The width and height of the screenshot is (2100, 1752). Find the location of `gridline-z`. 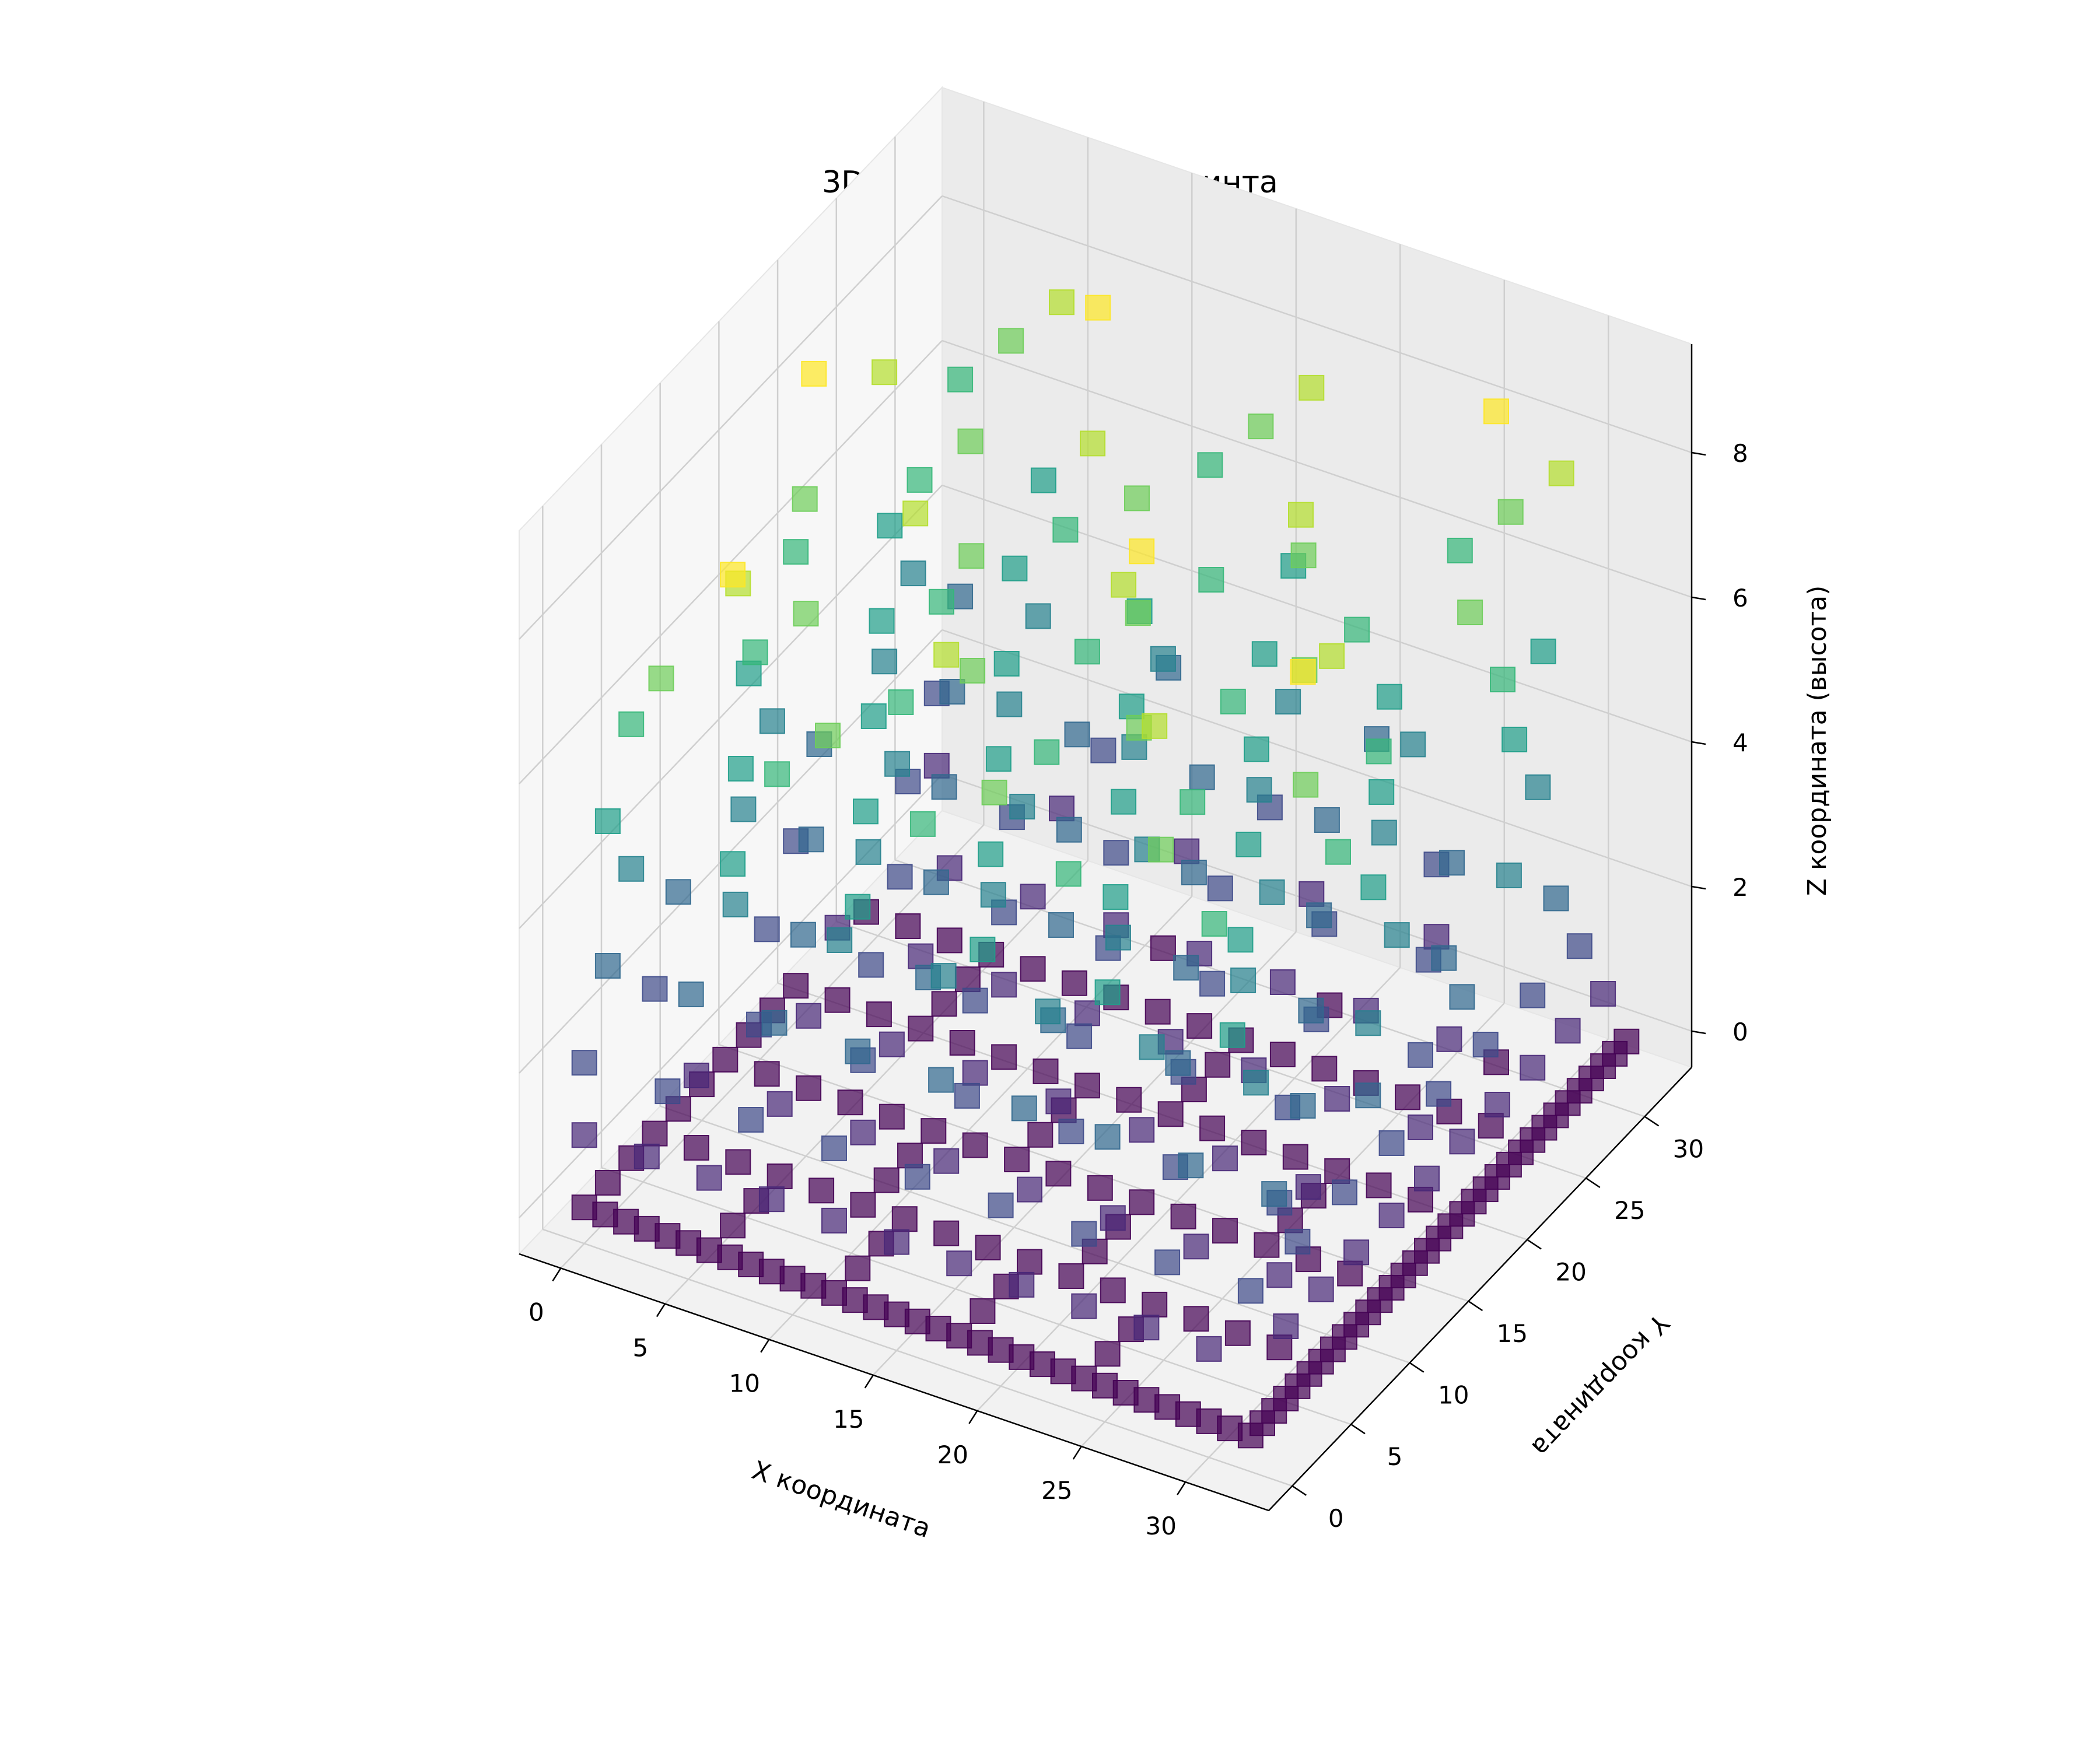

gridline-z is located at coordinates (731, 707).